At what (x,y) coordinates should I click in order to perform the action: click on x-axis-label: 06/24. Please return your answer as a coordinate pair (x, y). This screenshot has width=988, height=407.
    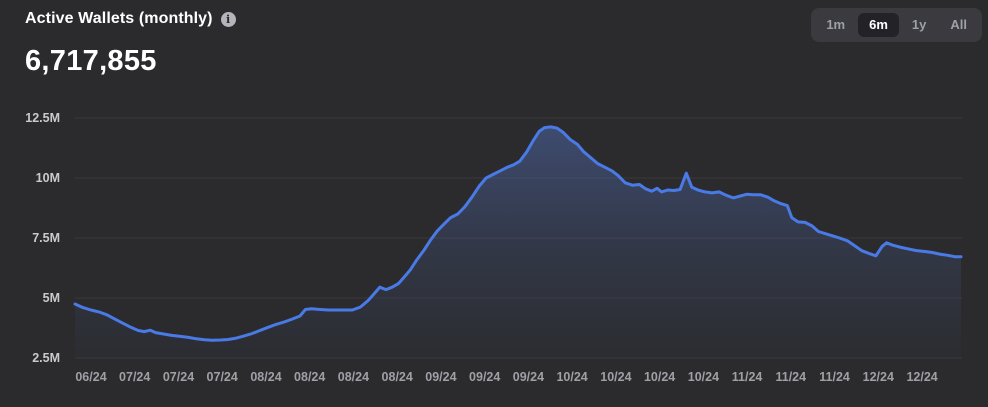
    Looking at the image, I should click on (90, 377).